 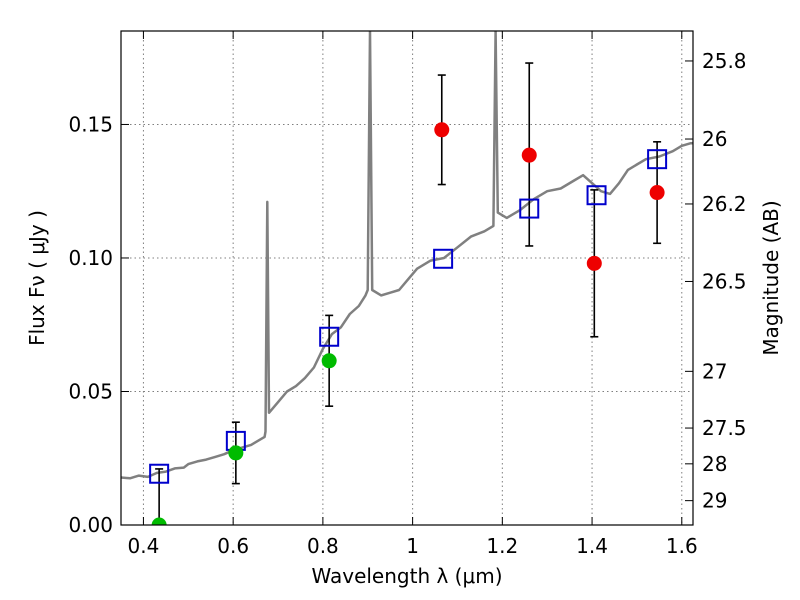 I want to click on magnitude-tick-label: 26, so click(x=714, y=139).